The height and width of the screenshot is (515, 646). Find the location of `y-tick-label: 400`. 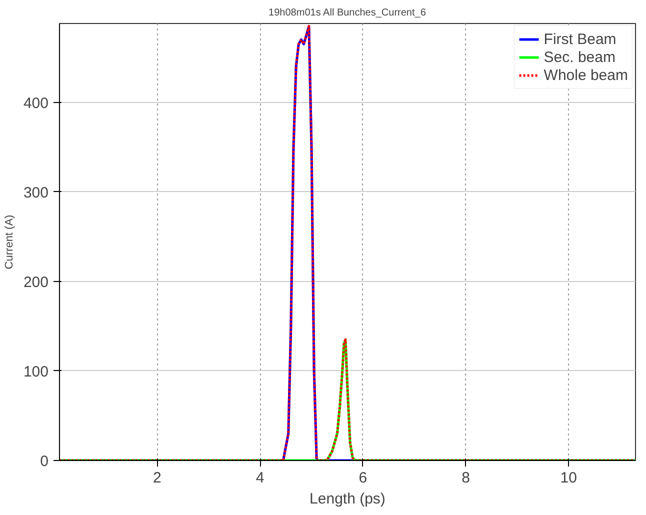

y-tick-label: 400 is located at coordinates (36, 103).